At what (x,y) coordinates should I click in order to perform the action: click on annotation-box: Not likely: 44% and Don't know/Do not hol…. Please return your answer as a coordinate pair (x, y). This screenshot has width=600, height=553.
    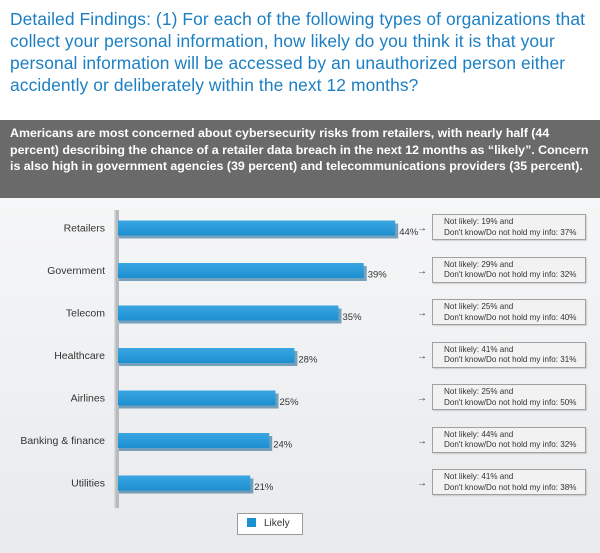
    Looking at the image, I should click on (509, 439).